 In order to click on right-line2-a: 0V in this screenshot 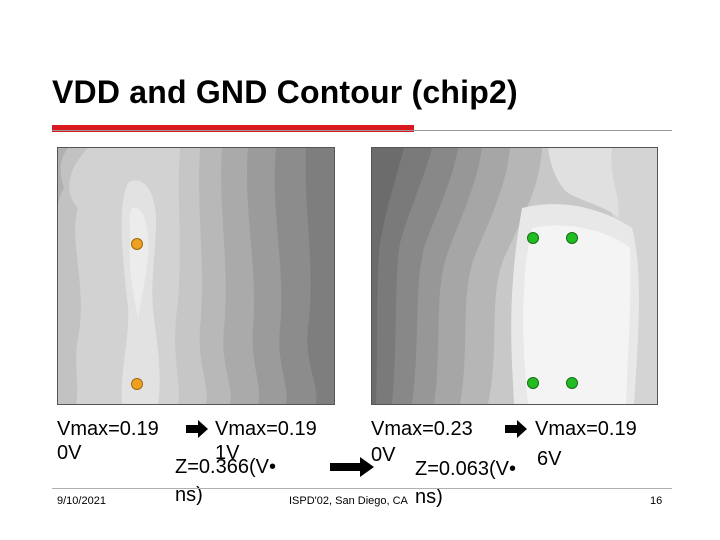, I will do `click(383, 455)`.